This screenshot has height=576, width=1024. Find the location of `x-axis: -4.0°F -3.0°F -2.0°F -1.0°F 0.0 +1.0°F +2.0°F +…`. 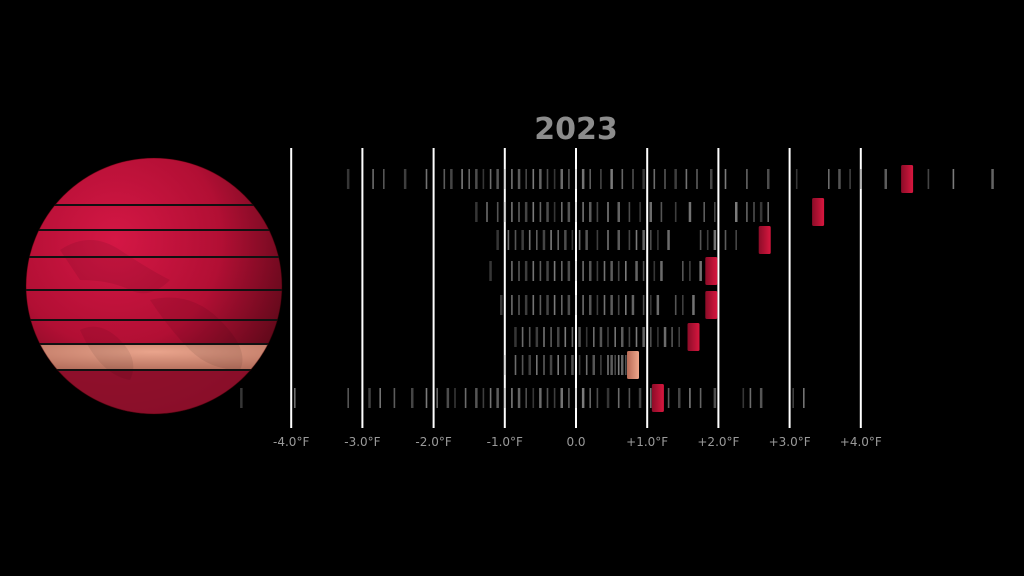

x-axis: -4.0°F -3.0°F -2.0°F -1.0°F 0.0 +1.0°F +2.0°F +… is located at coordinates (577, 442).